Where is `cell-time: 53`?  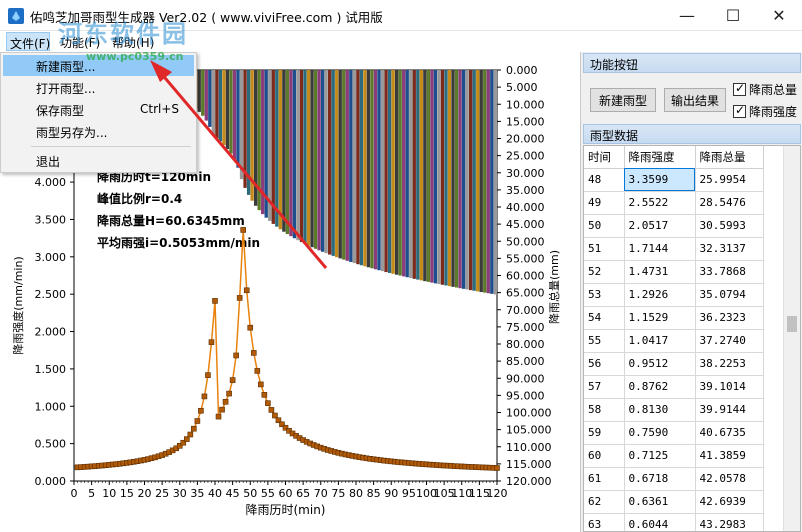 cell-time: 53 is located at coordinates (604, 295).